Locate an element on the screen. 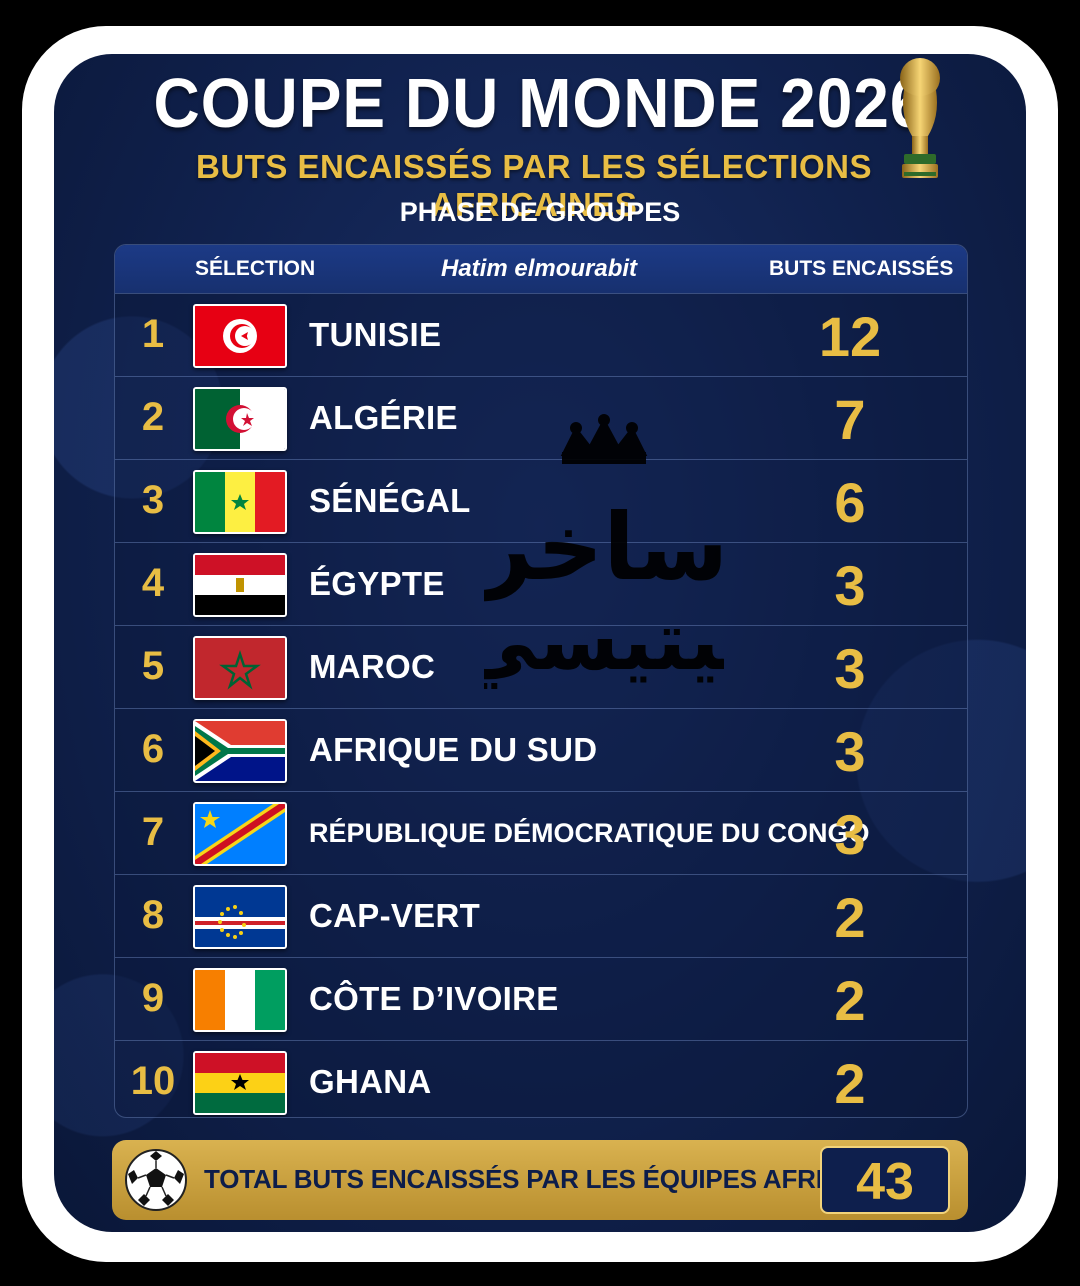  column-header-selection: SÉLECTION is located at coordinates (255, 268).